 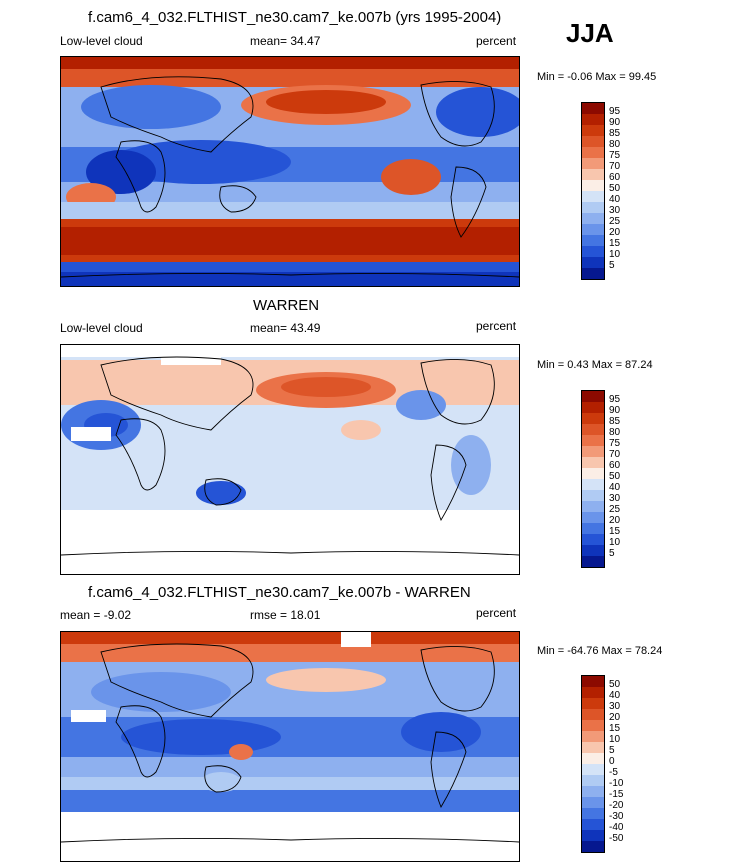 What do you see at coordinates (595, 365) in the screenshot?
I see `panel2-minmax: Min = 0.43 Max = 87.24` at bounding box center [595, 365].